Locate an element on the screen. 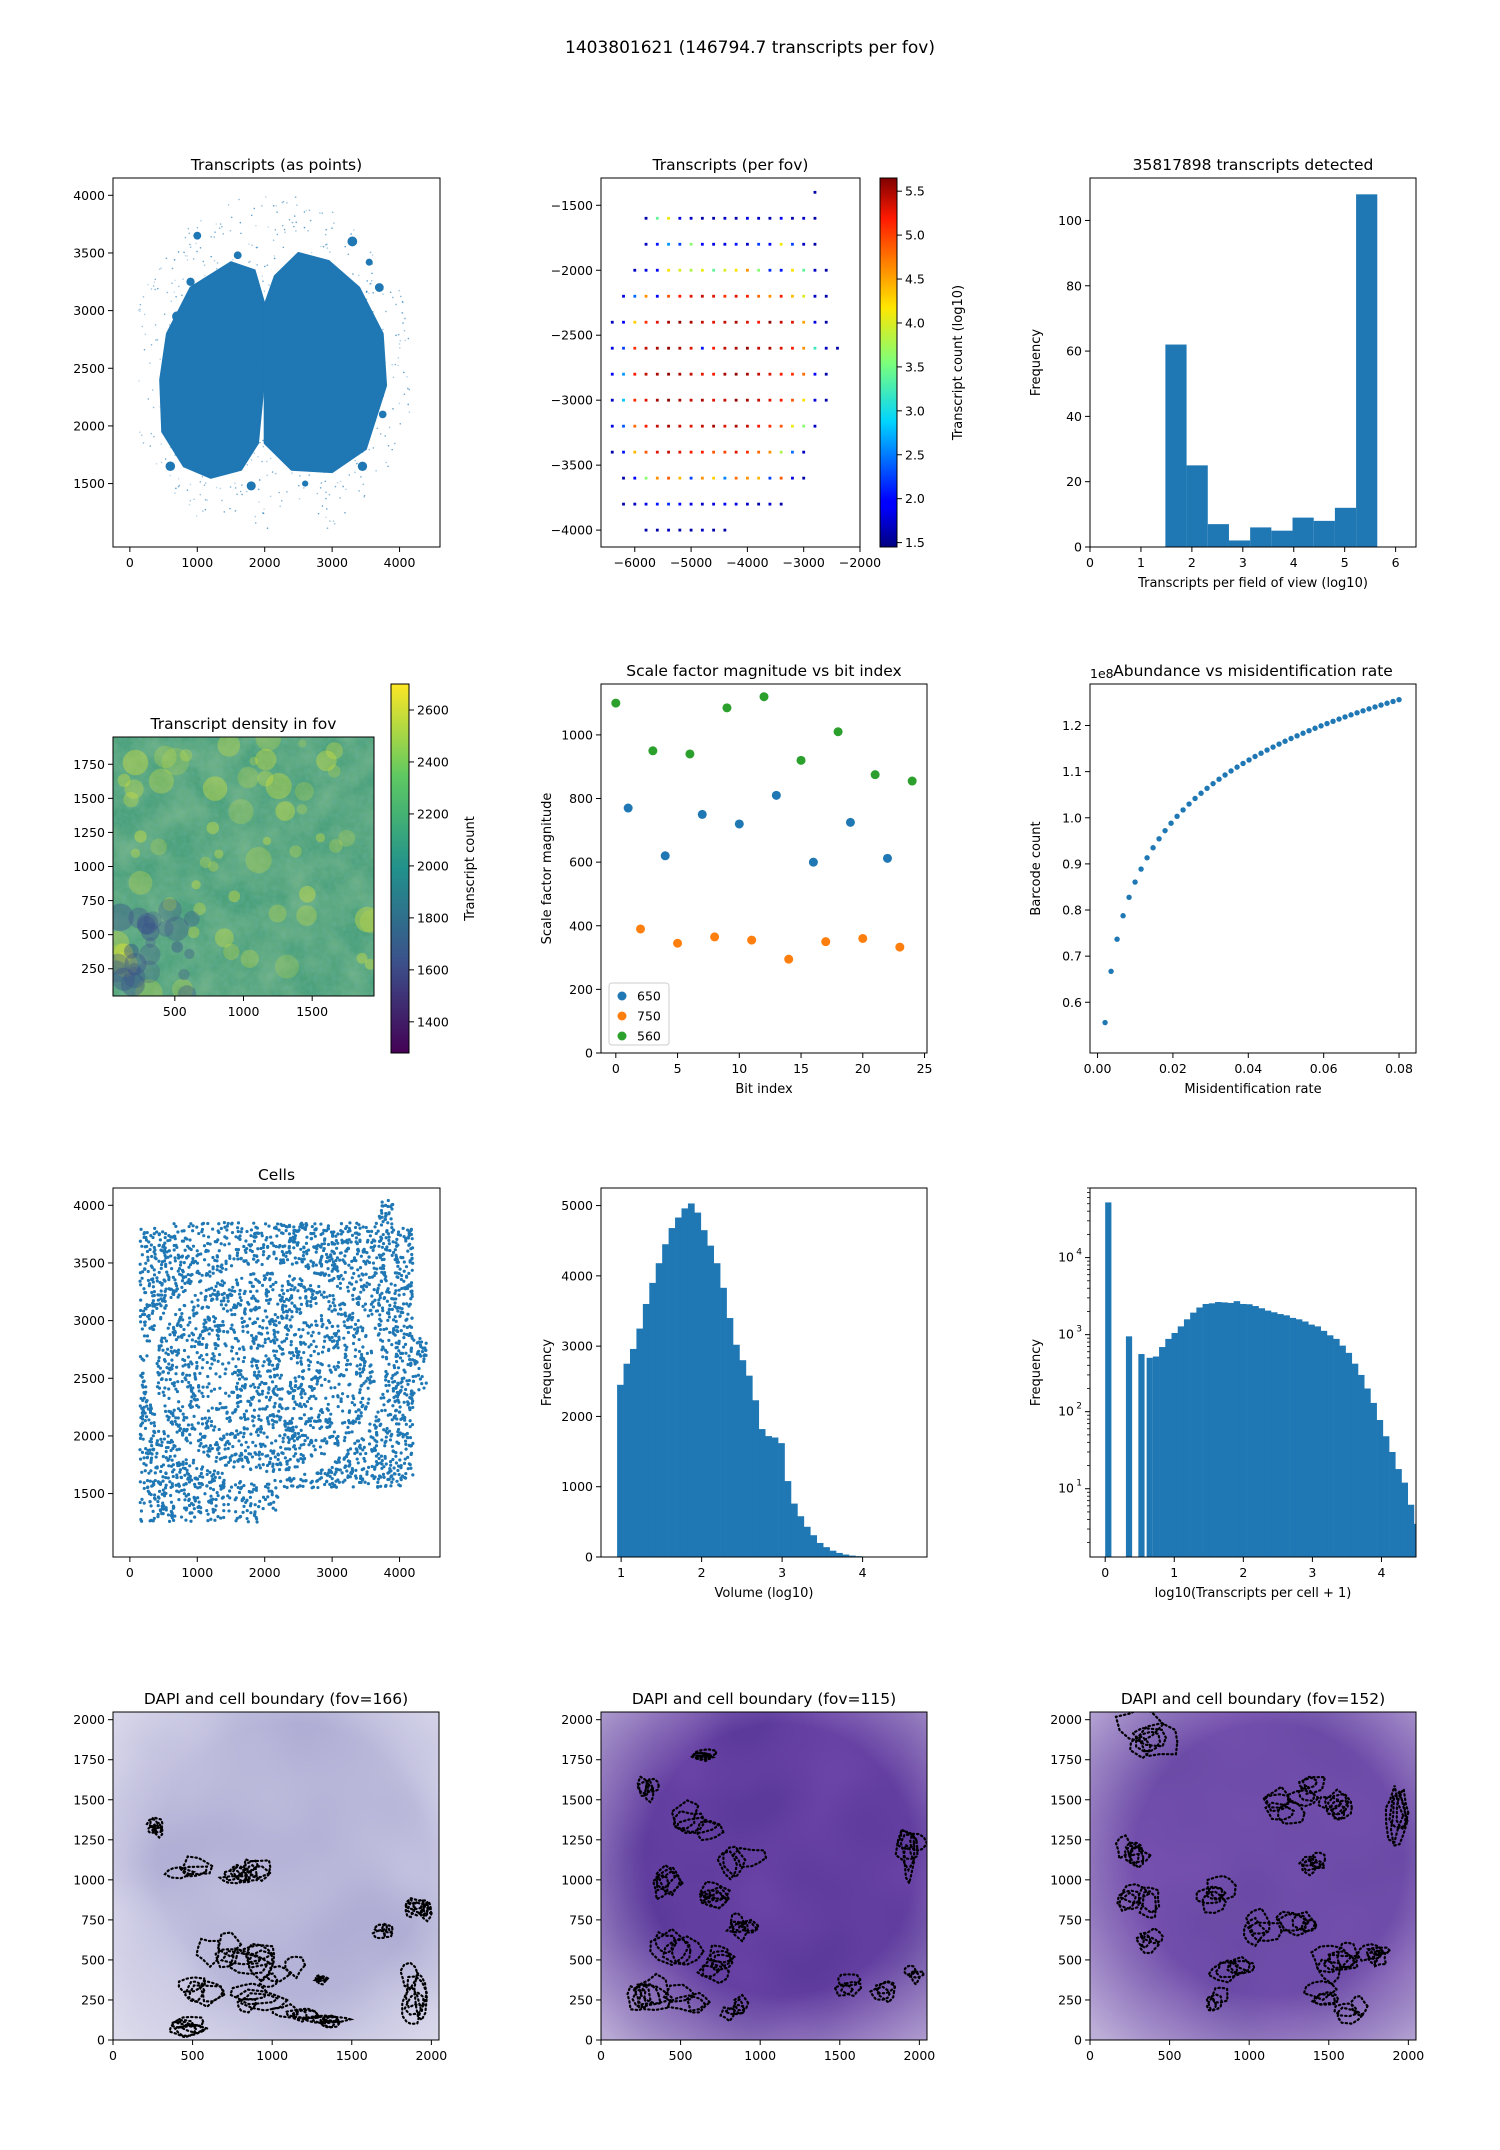 This screenshot has height=2150, width=1500. y-axis-label: Frequency is located at coordinates (1036, 362).